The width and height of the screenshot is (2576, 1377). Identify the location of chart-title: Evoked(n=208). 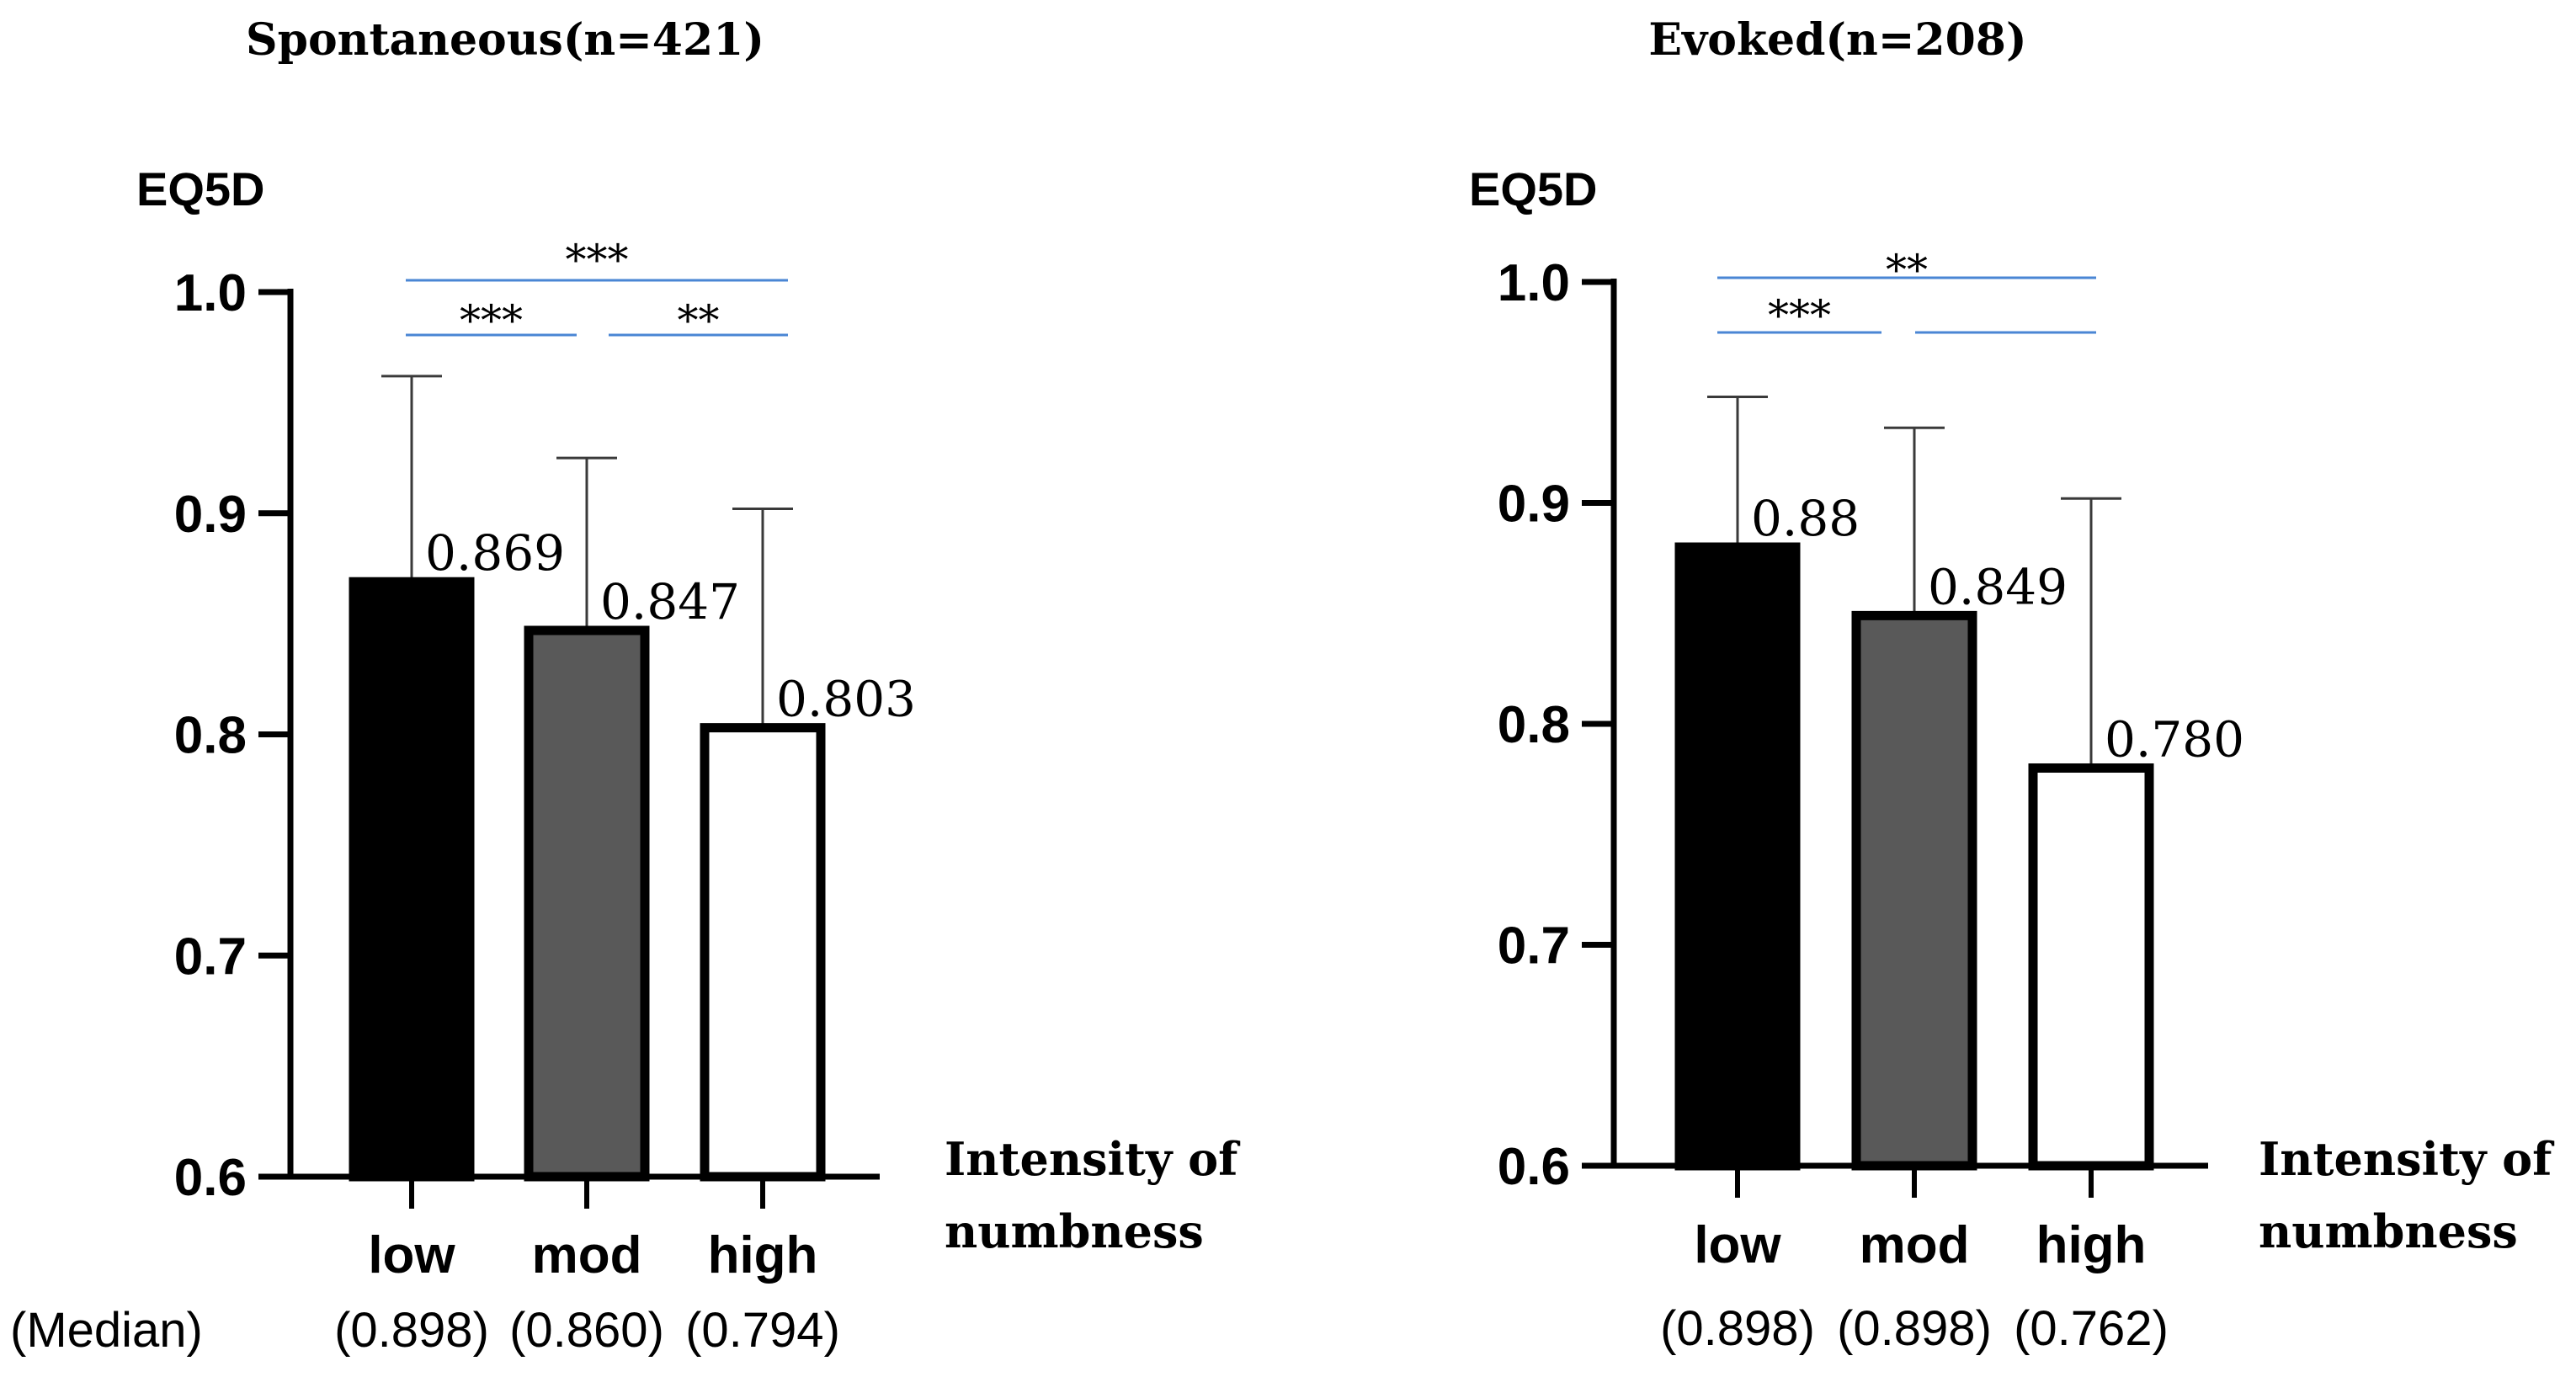
(1837, 40).